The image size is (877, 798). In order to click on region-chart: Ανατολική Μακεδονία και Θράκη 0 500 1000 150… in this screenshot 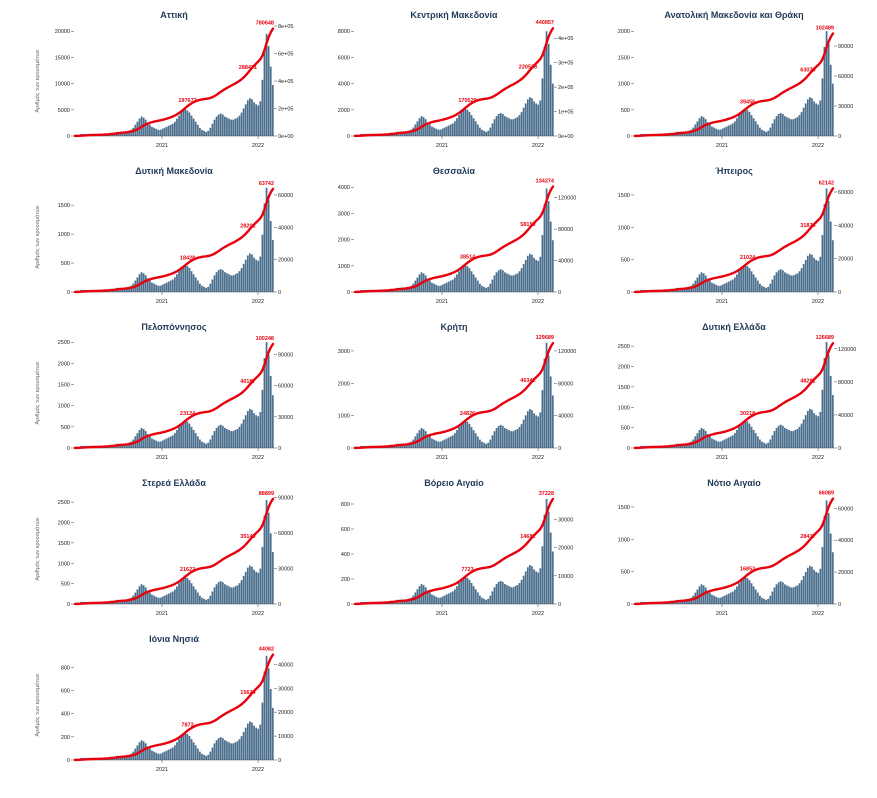, I will do `click(736, 79)`.